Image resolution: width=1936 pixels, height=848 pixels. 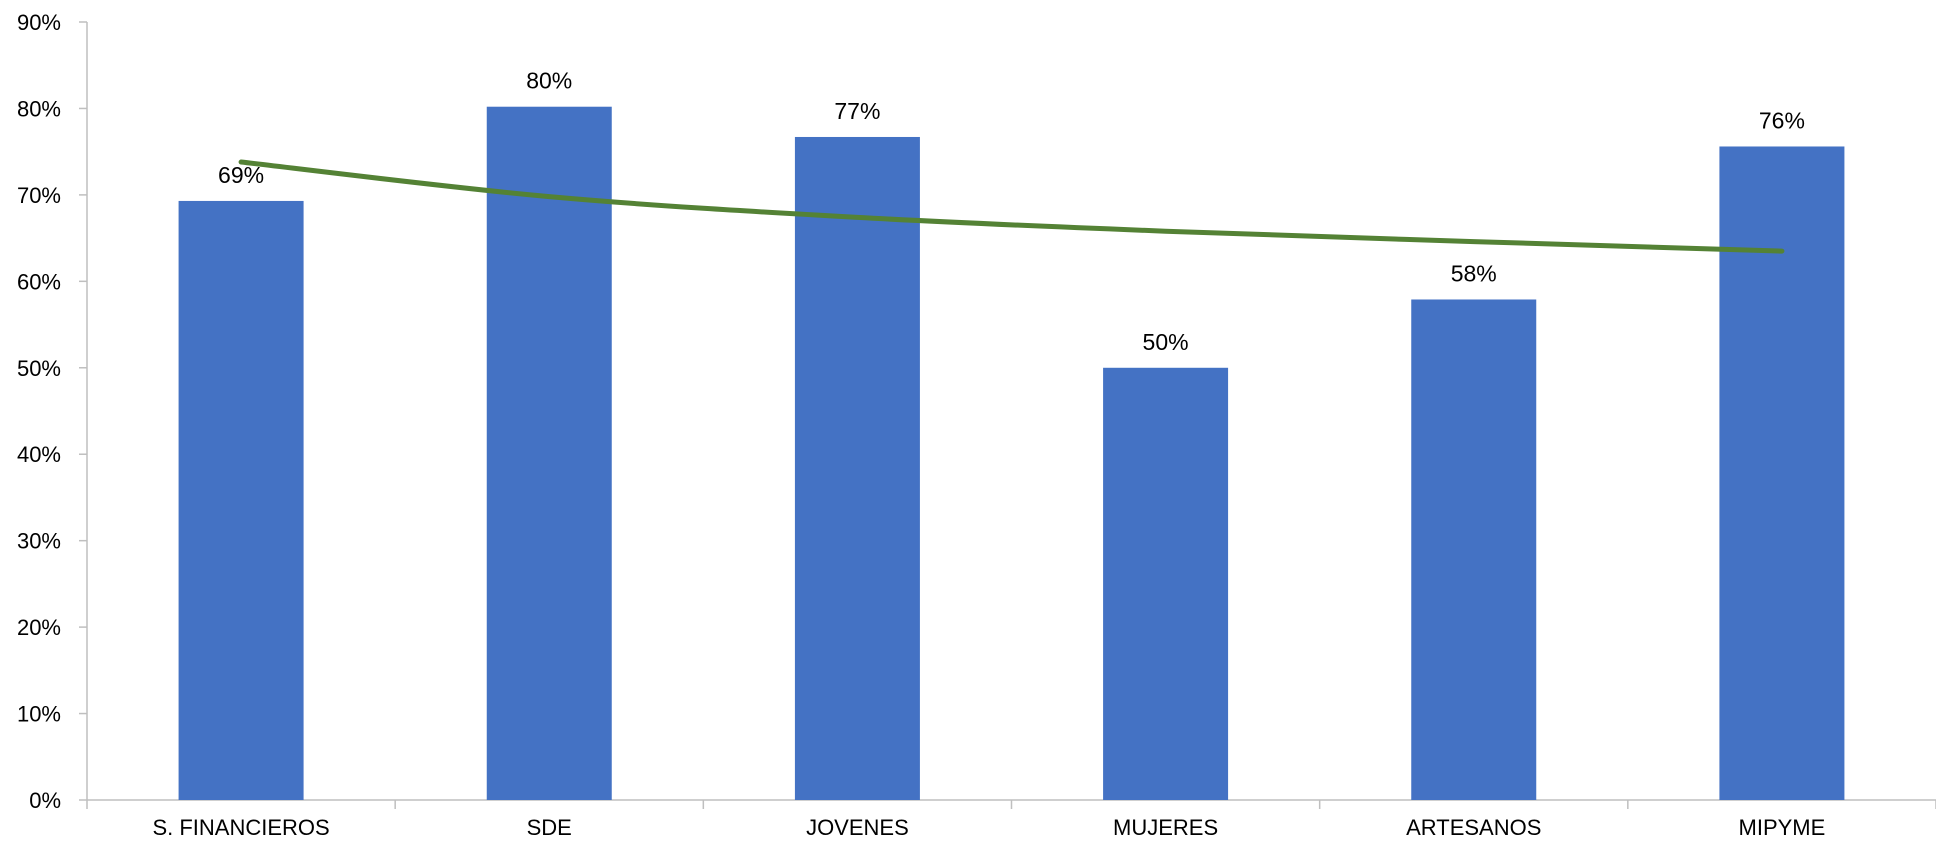 What do you see at coordinates (39, 108) in the screenshot?
I see `y-tick-label: 80%` at bounding box center [39, 108].